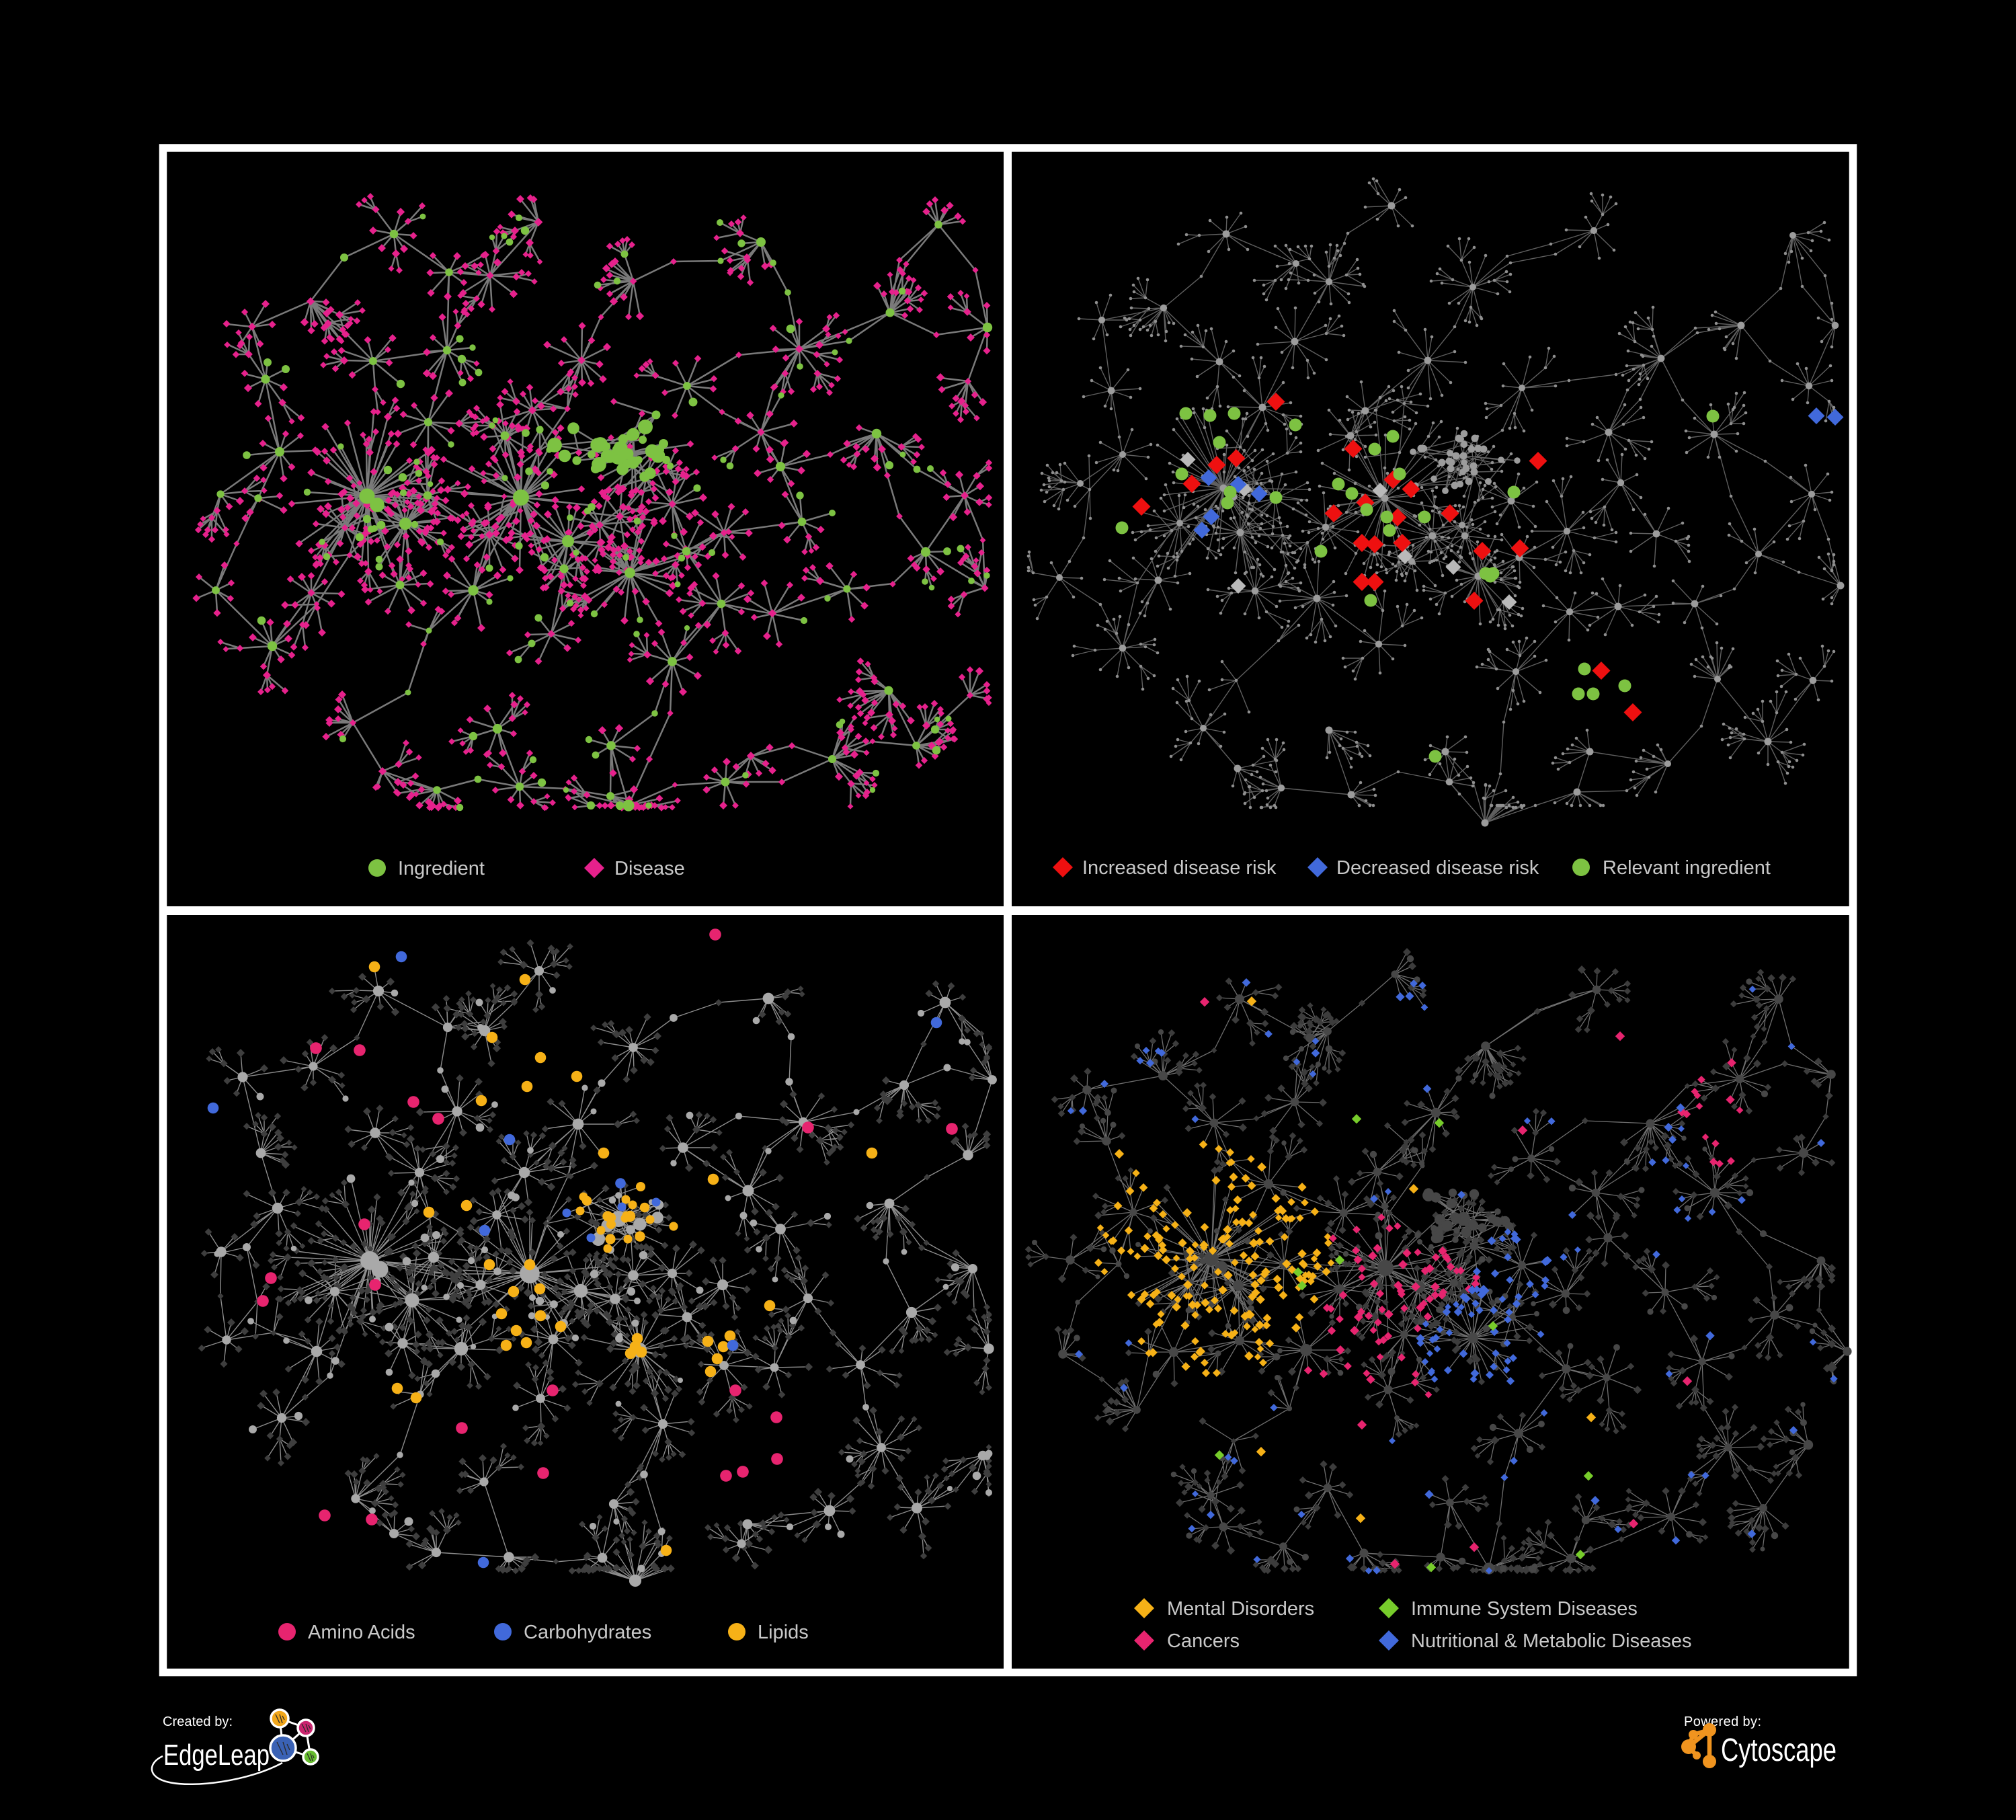  What do you see at coordinates (1687, 868) in the screenshot?
I see `svg-text: Relevant ingredient` at bounding box center [1687, 868].